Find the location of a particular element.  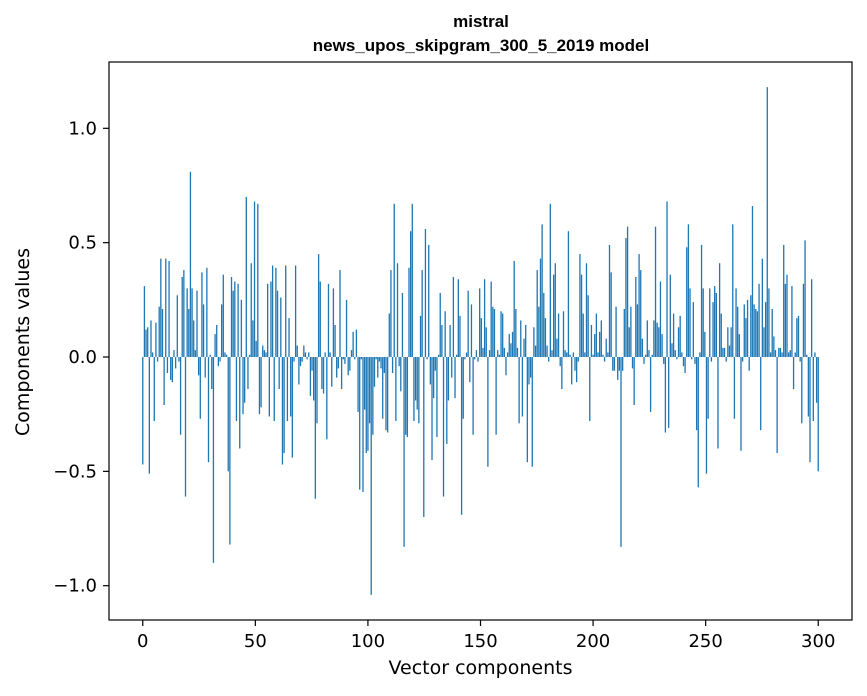

x-tick-label: 200 is located at coordinates (593, 641).